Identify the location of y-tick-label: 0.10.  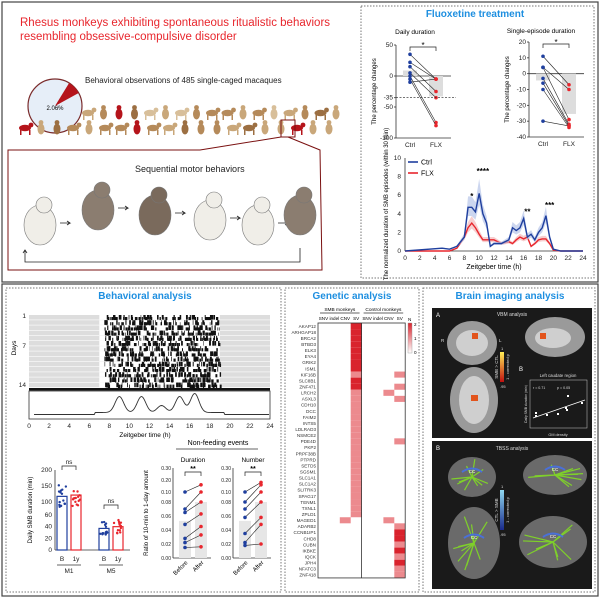
(226, 493).